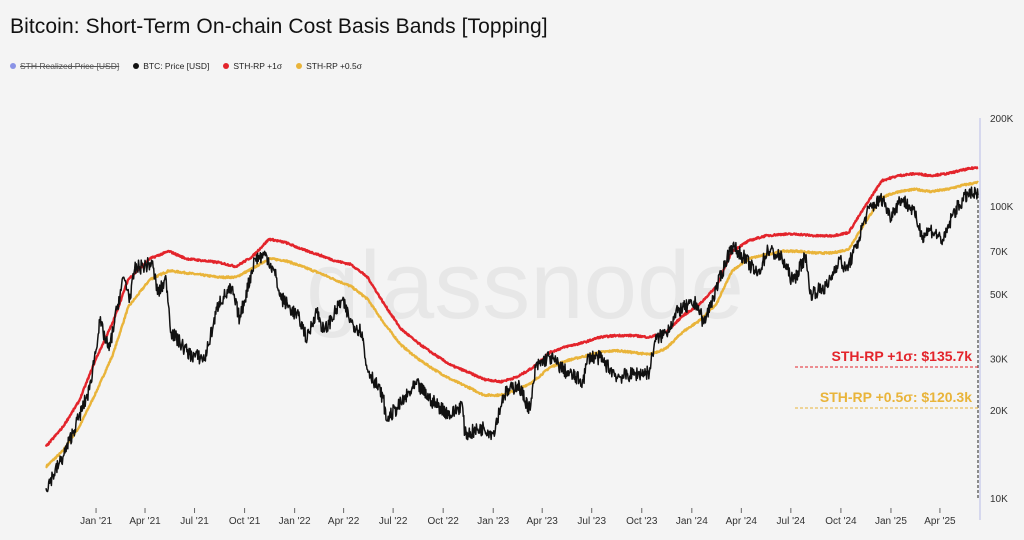 The image size is (1024, 540). Describe the element at coordinates (543, 521) in the screenshot. I see `x-tick-label: Apr '23` at that location.